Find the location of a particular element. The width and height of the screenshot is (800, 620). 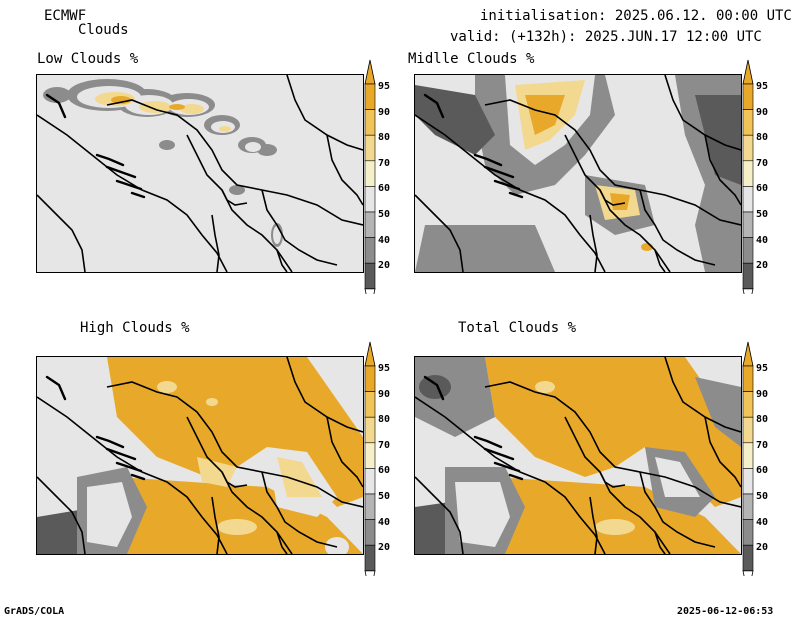

map-panel-middle-clouds is located at coordinates (578, 173).